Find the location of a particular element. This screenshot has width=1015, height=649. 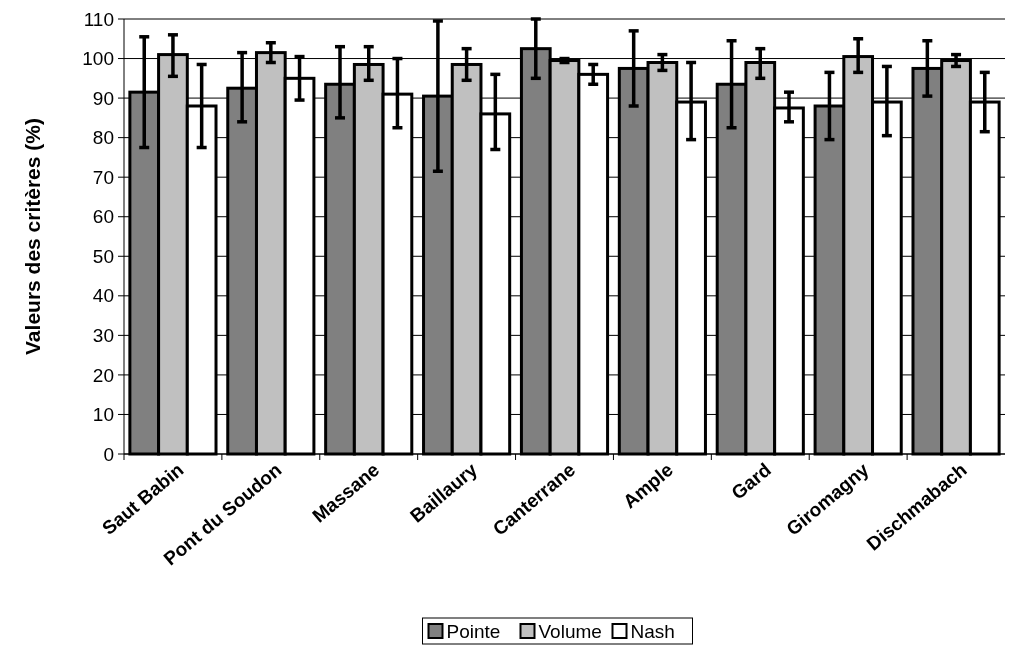

legend-label: Volume is located at coordinates (570, 631).